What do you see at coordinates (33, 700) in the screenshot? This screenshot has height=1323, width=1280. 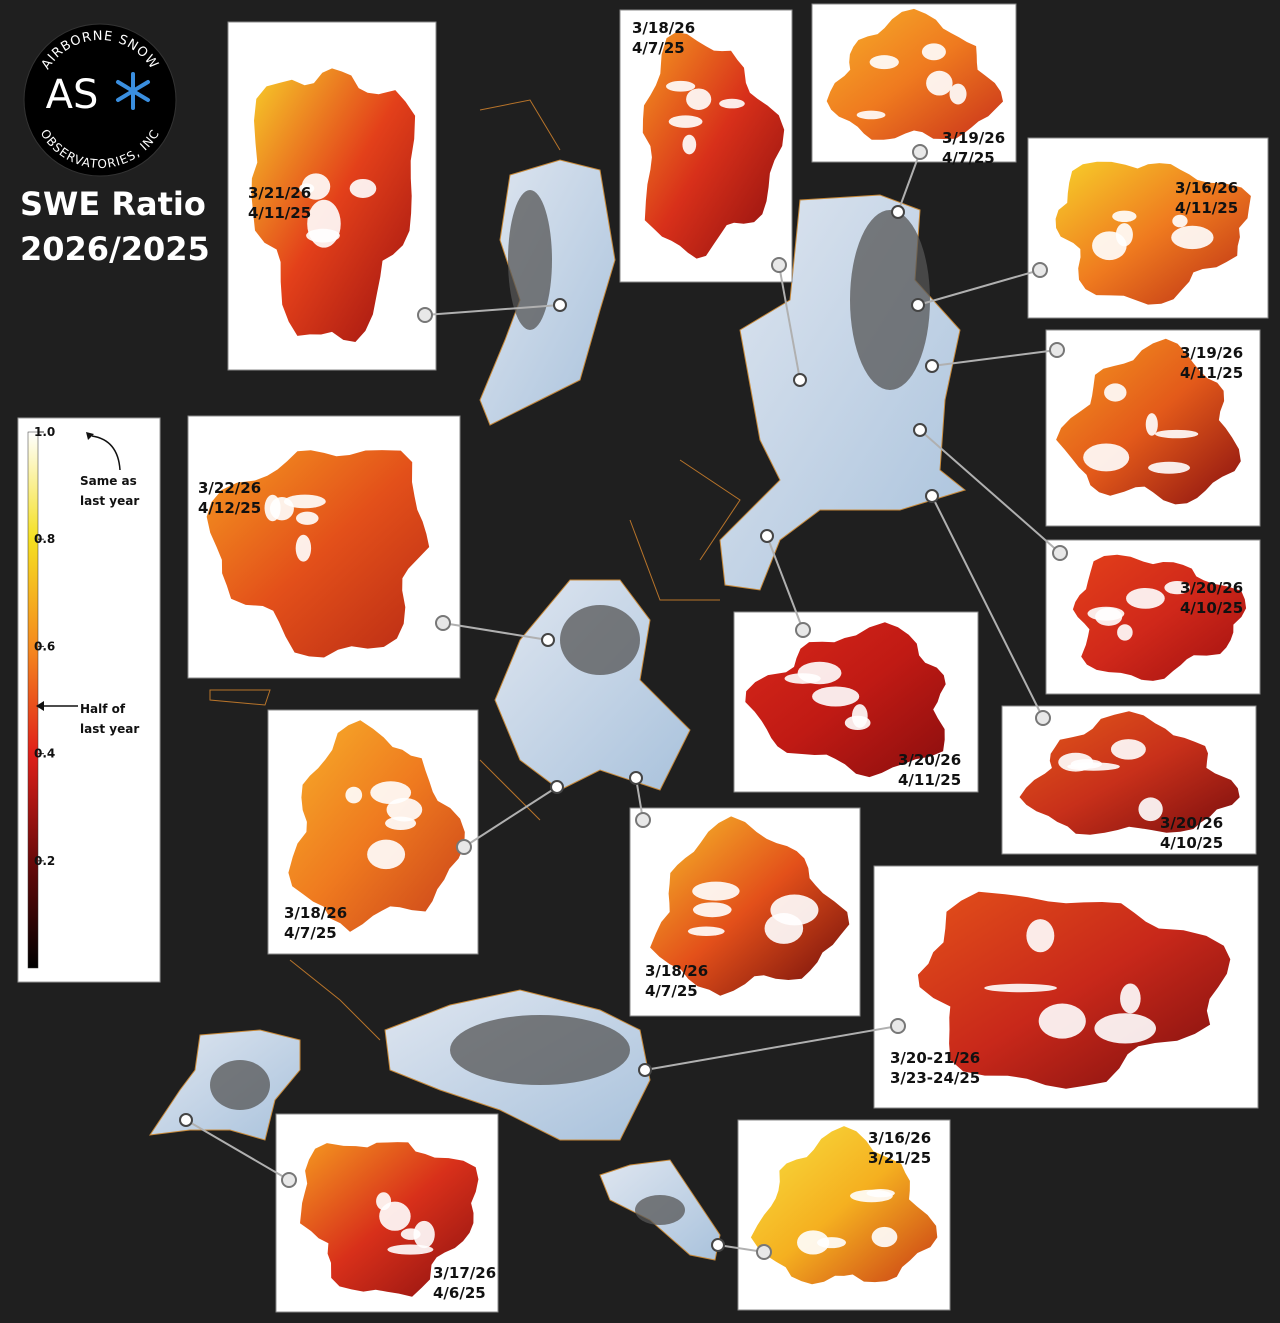 I see `colorbar` at bounding box center [33, 700].